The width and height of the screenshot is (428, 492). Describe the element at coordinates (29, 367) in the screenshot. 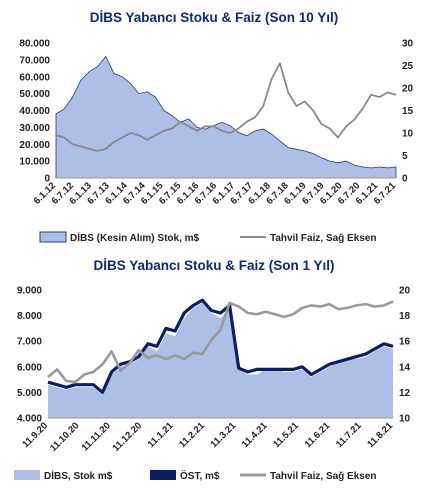

I see `y-tick-label: 6.000` at that location.